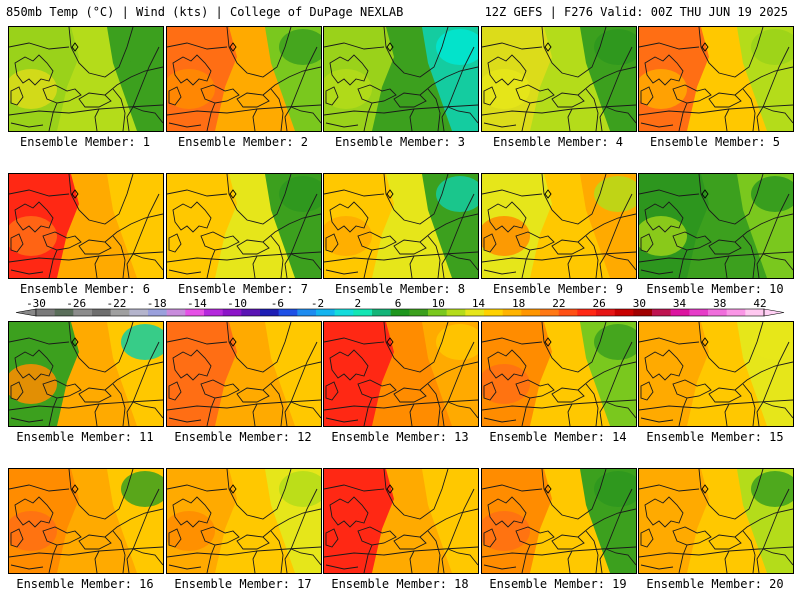 Image resolution: width=800 pixels, height=600 pixels. What do you see at coordinates (36, 303) in the screenshot?
I see `colorbar-tick-label: -30` at bounding box center [36, 303].